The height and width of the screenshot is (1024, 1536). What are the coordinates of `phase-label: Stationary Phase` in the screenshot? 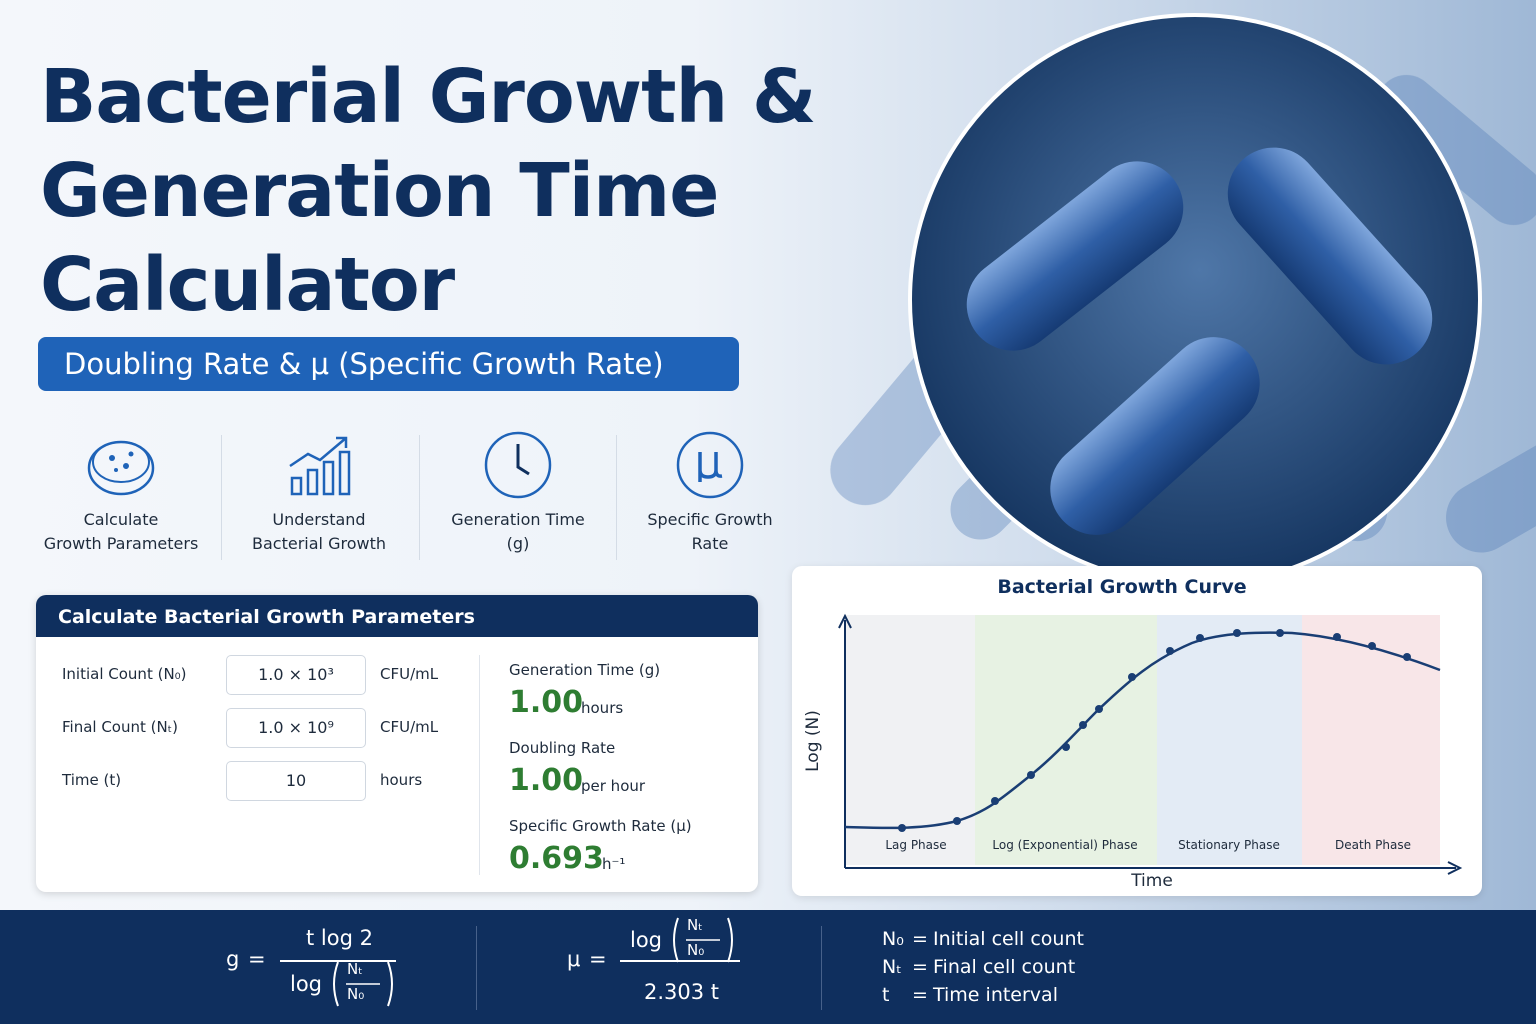 It's located at (1229, 845).